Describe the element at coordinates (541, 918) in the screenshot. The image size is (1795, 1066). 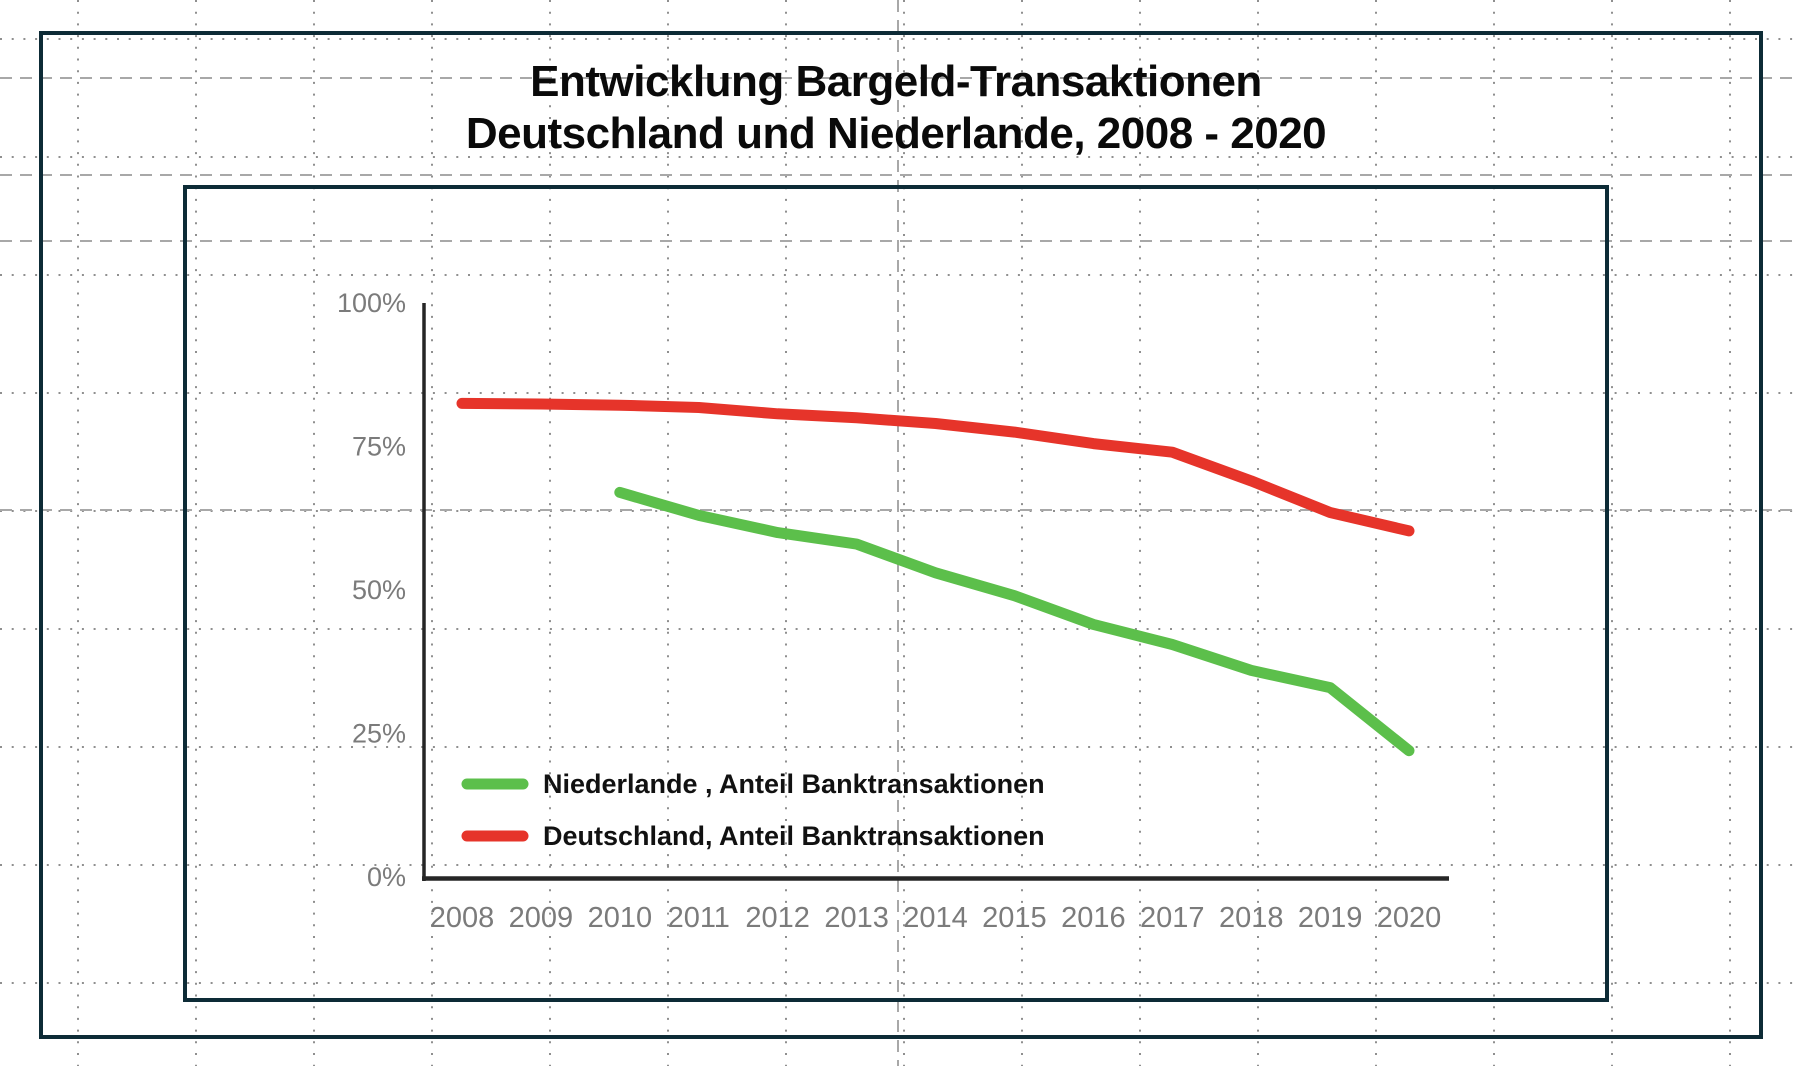
I see `x-tick-label: 2009` at that location.